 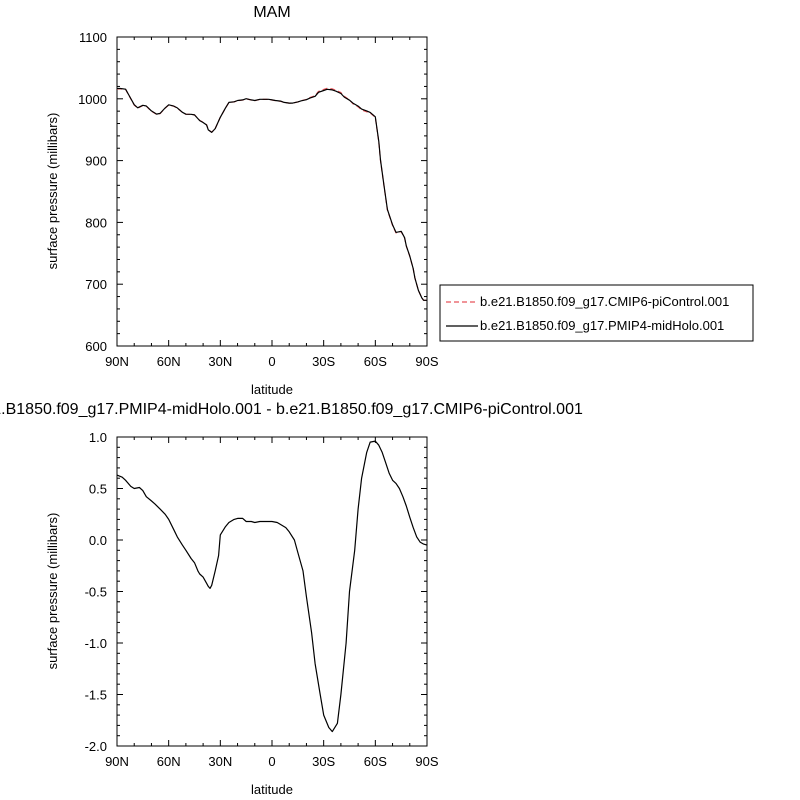 What do you see at coordinates (96, 284) in the screenshot?
I see `y-tick-label: 700` at bounding box center [96, 284].